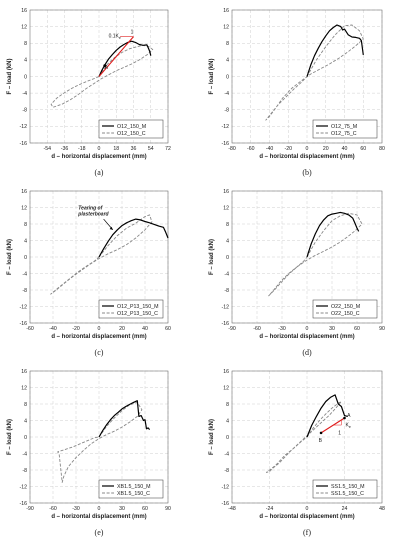  What do you see at coordinates (315, 254) in the screenshot?
I see `series-line-O22_150_C` at bounding box center [315, 254].